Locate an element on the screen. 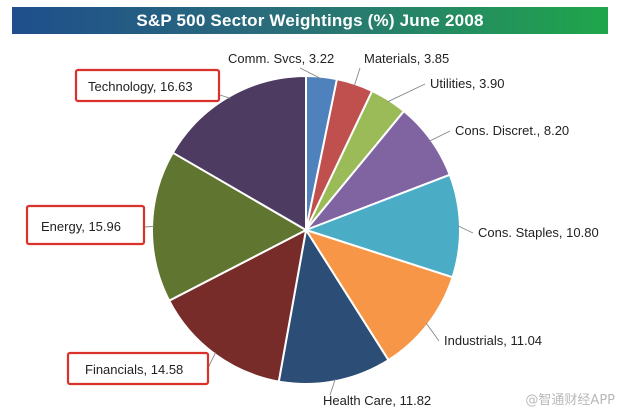  pie-slice-health-care is located at coordinates (333, 306).